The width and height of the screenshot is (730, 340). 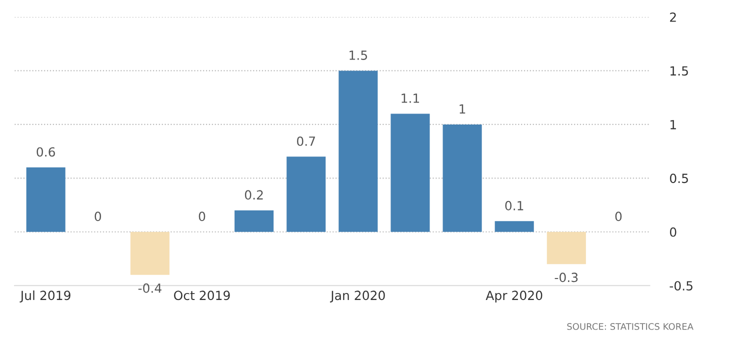 I want to click on y-tick-label: 1.5, so click(x=679, y=71).